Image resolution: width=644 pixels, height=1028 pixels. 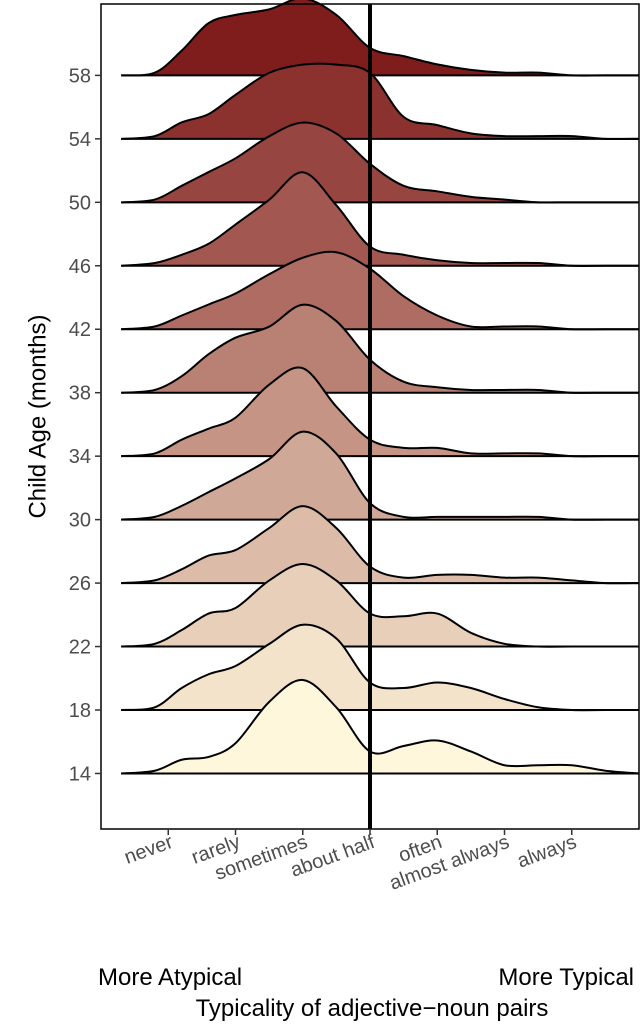 I want to click on y-tick-label-38: 38, so click(x=80, y=394).